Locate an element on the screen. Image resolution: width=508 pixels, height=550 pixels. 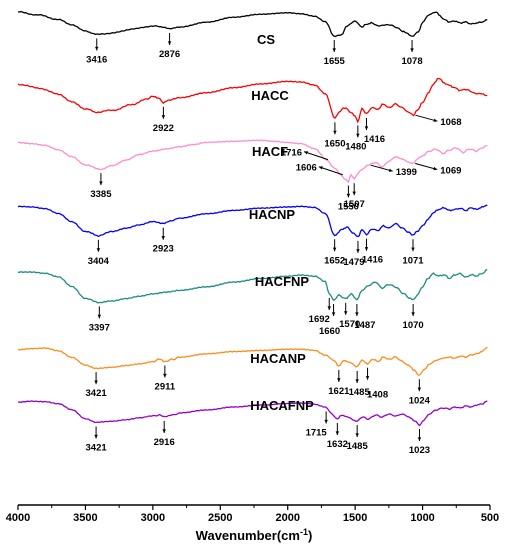
peak-label: 1606 is located at coordinates (306, 168).